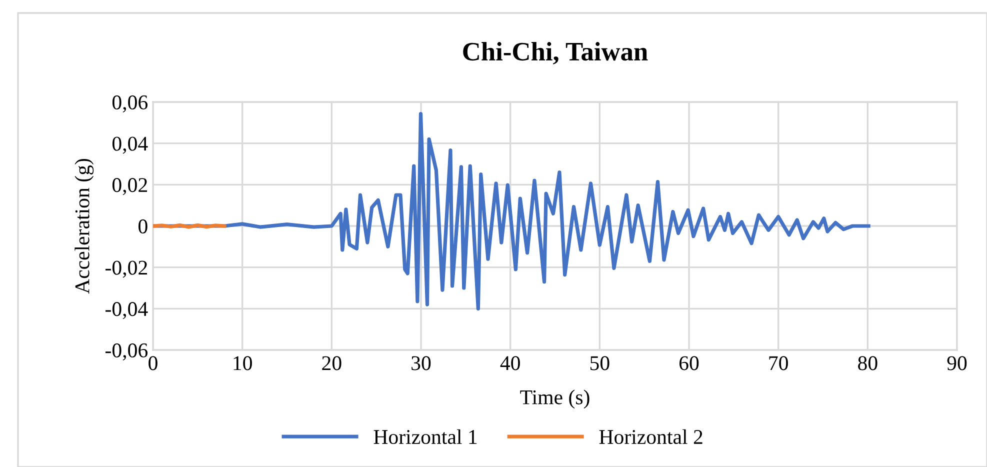 This screenshot has height=467, width=987. I want to click on y-tick-label: -0,04, so click(127, 311).